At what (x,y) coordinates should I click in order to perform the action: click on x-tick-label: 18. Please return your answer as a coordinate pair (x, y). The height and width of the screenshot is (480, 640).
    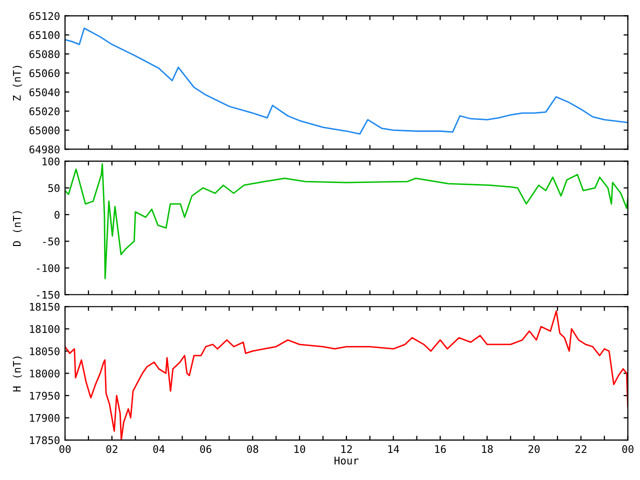
    Looking at the image, I should click on (487, 449).